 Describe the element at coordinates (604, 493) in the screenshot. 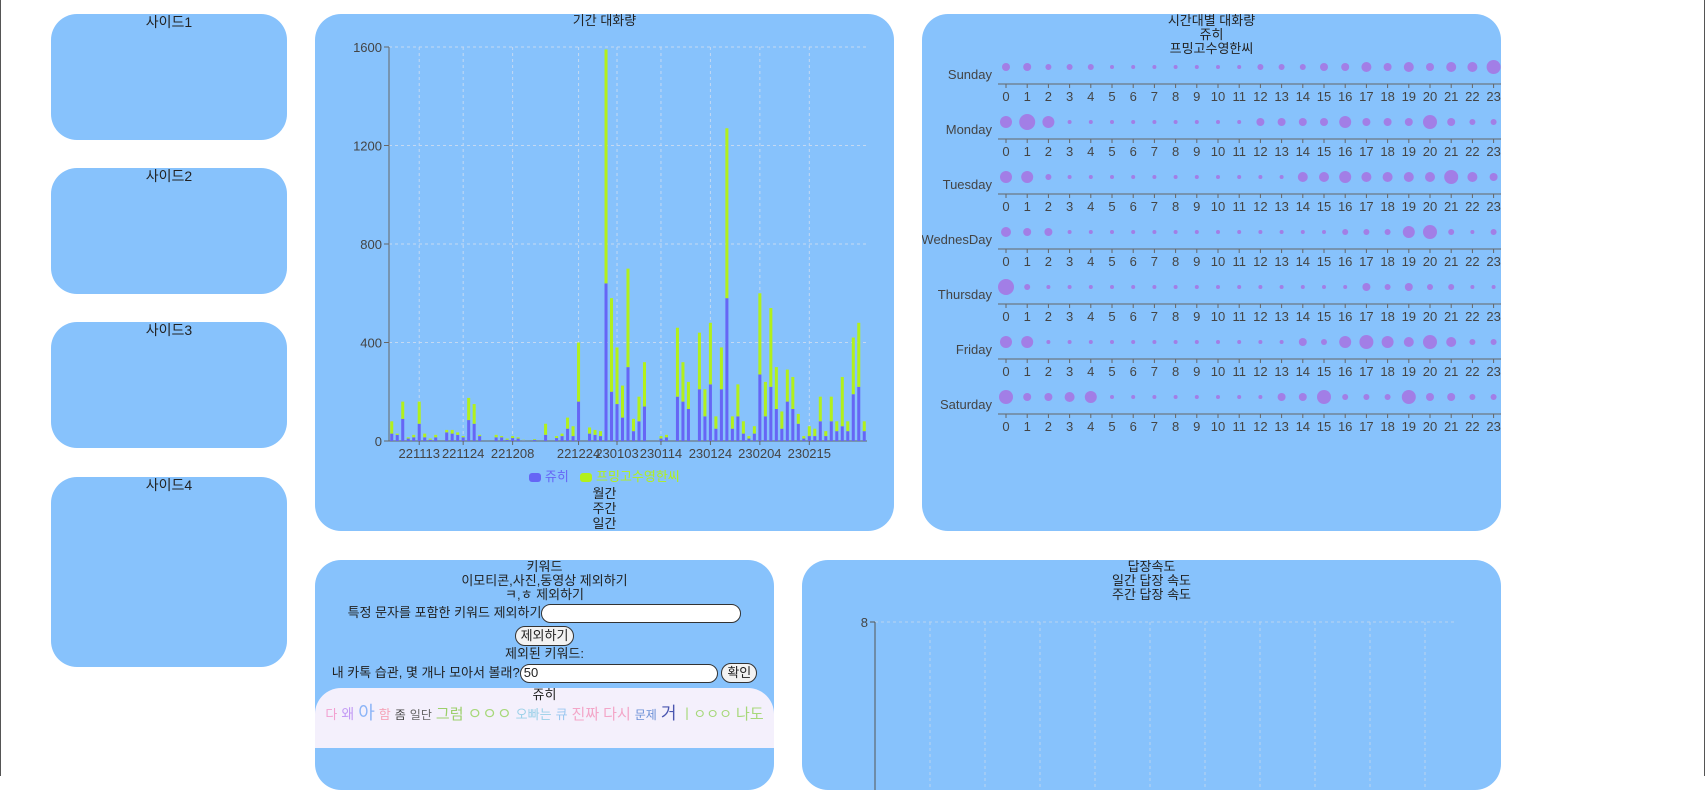

I see `mode-monthly: 월간` at that location.